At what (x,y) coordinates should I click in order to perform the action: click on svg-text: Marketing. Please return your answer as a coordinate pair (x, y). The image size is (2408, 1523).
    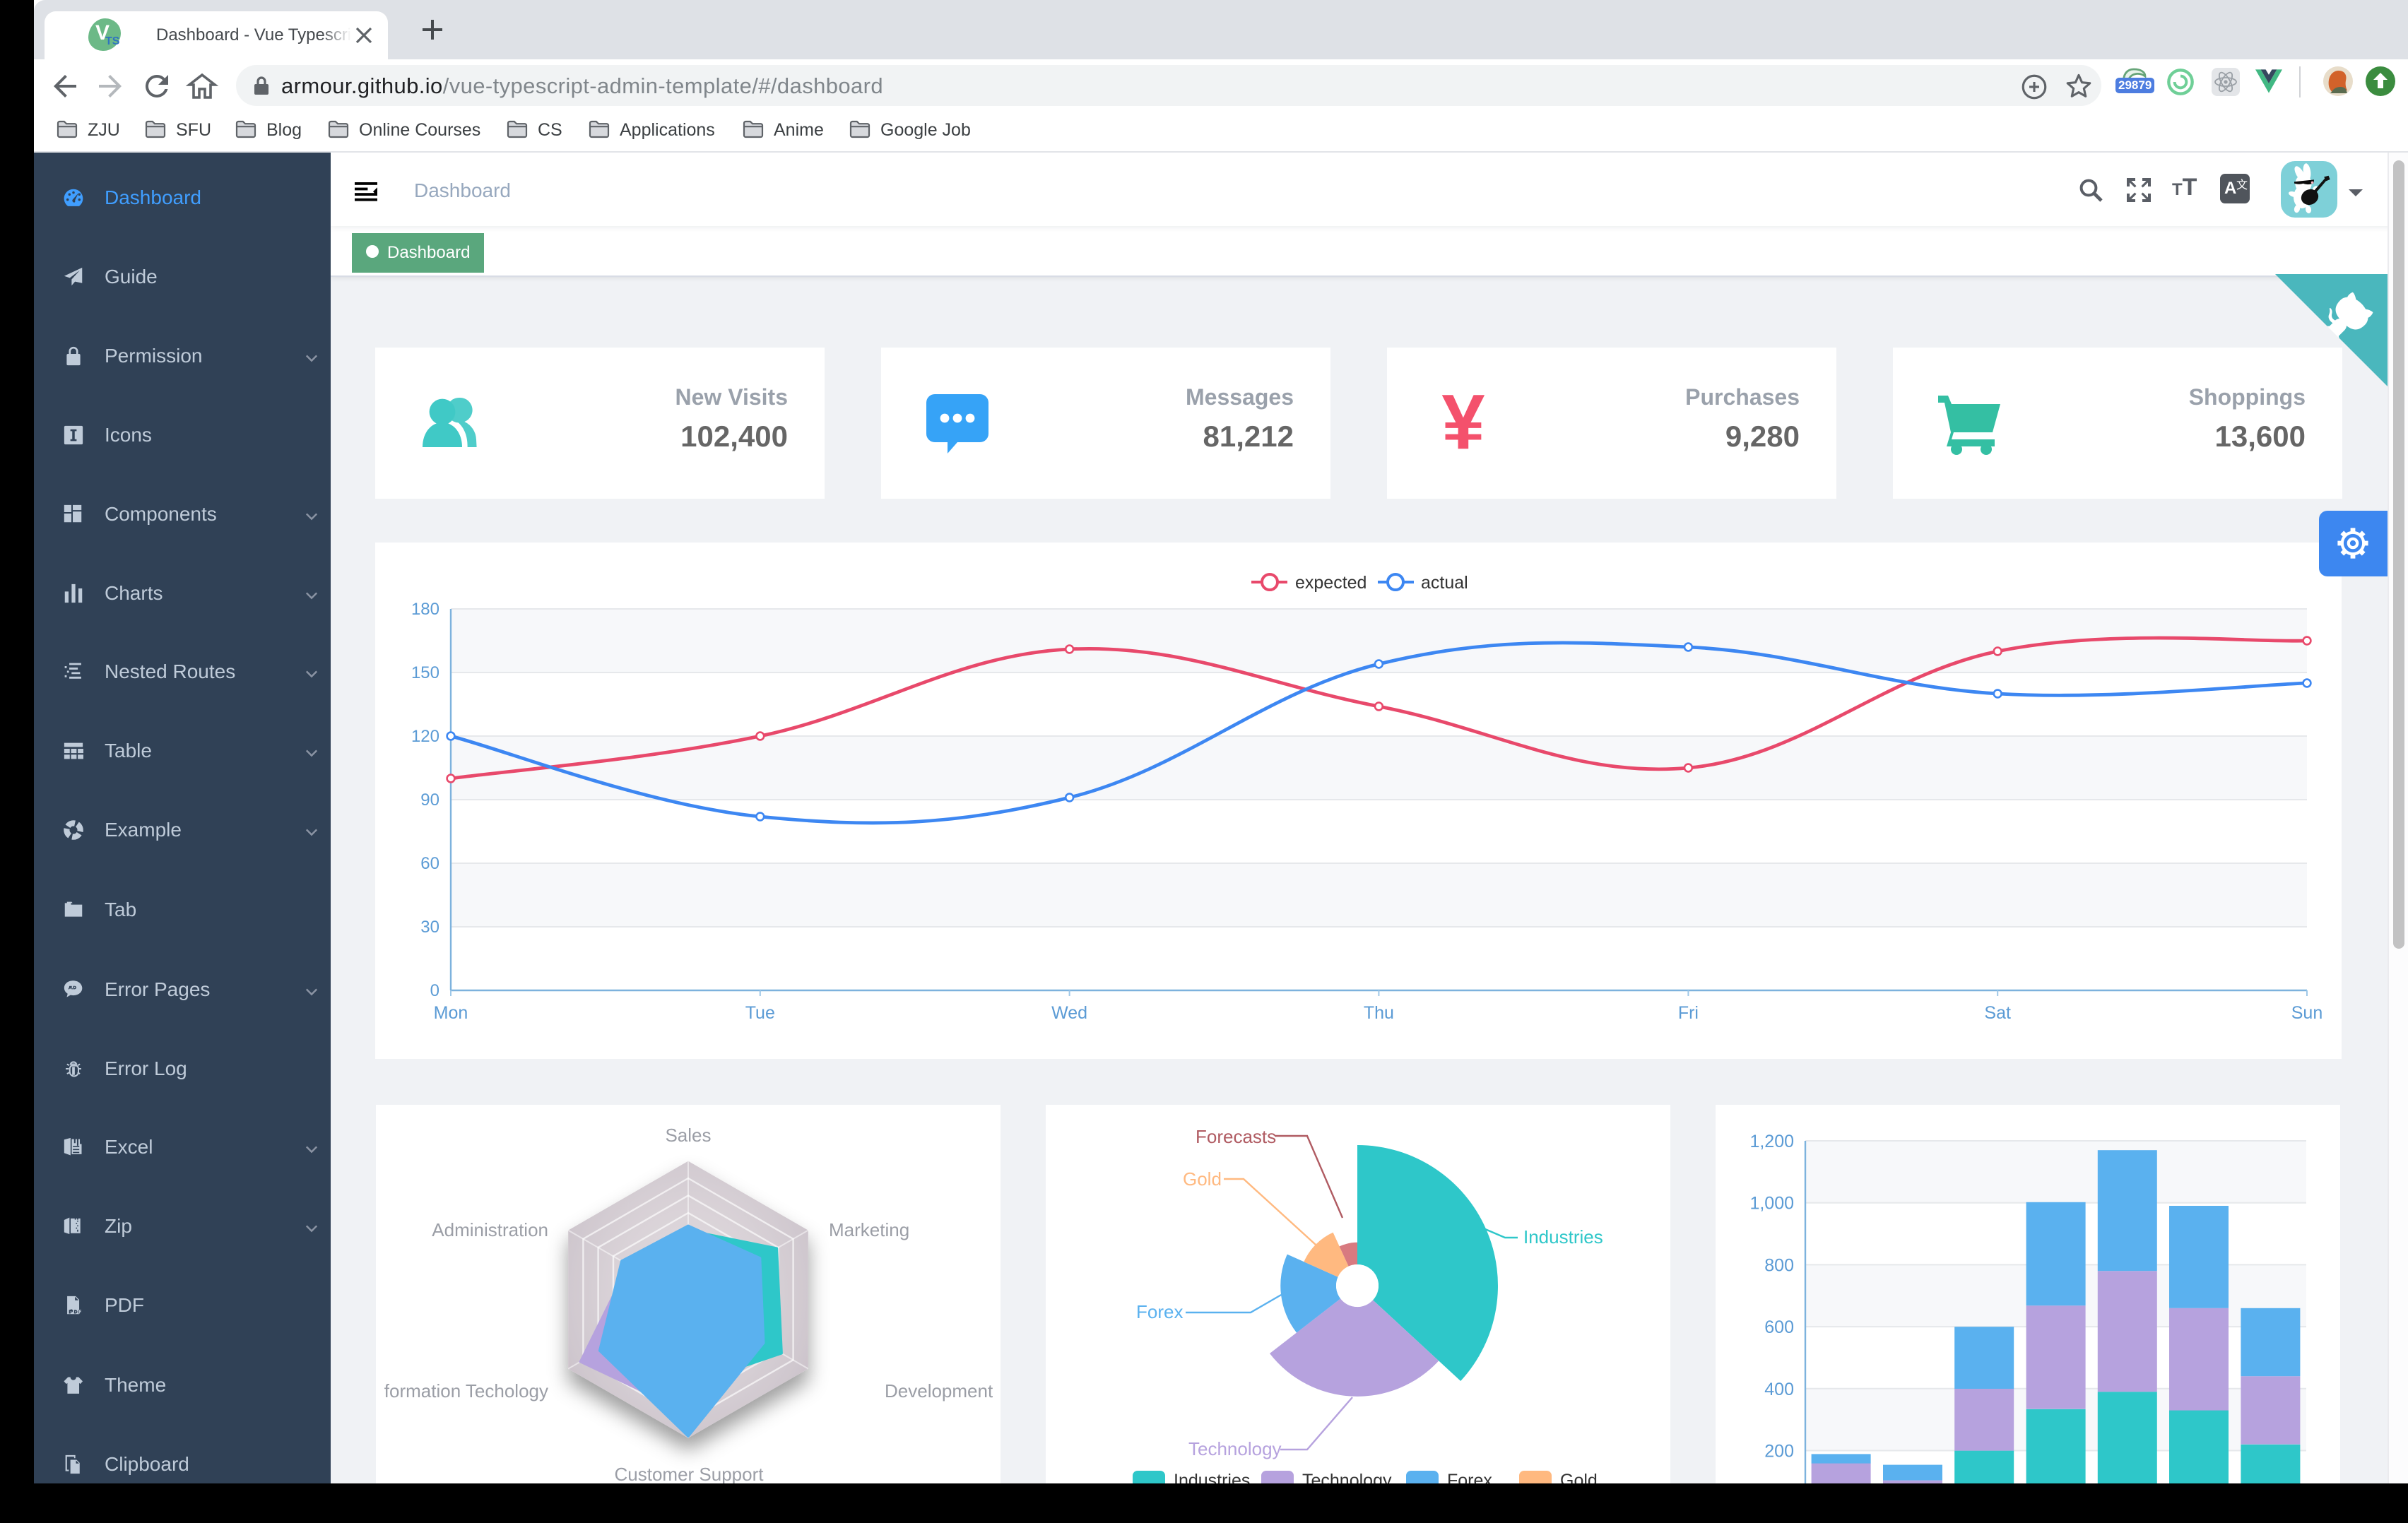
    Looking at the image, I should click on (869, 1229).